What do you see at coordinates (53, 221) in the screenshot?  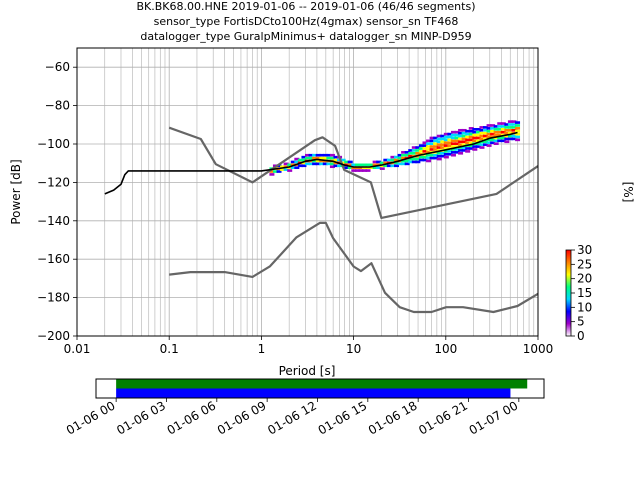 I see `y-tick-label: −140` at bounding box center [53, 221].